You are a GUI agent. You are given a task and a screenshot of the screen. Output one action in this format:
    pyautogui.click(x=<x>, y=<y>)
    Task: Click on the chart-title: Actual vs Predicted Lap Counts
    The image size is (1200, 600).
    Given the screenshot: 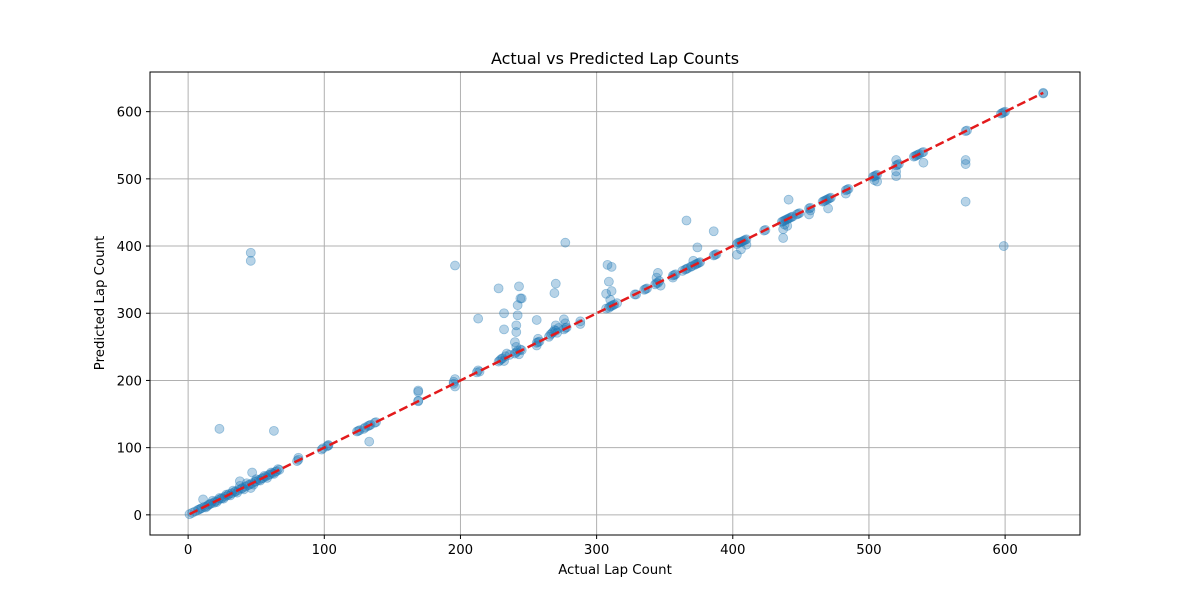 What is the action you would take?
    pyautogui.click(x=615, y=58)
    